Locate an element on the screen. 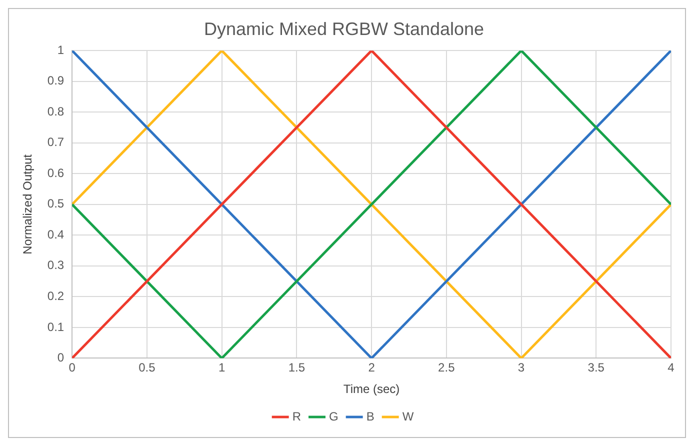 The height and width of the screenshot is (446, 694). x-tick-label: 0 is located at coordinates (72, 367).